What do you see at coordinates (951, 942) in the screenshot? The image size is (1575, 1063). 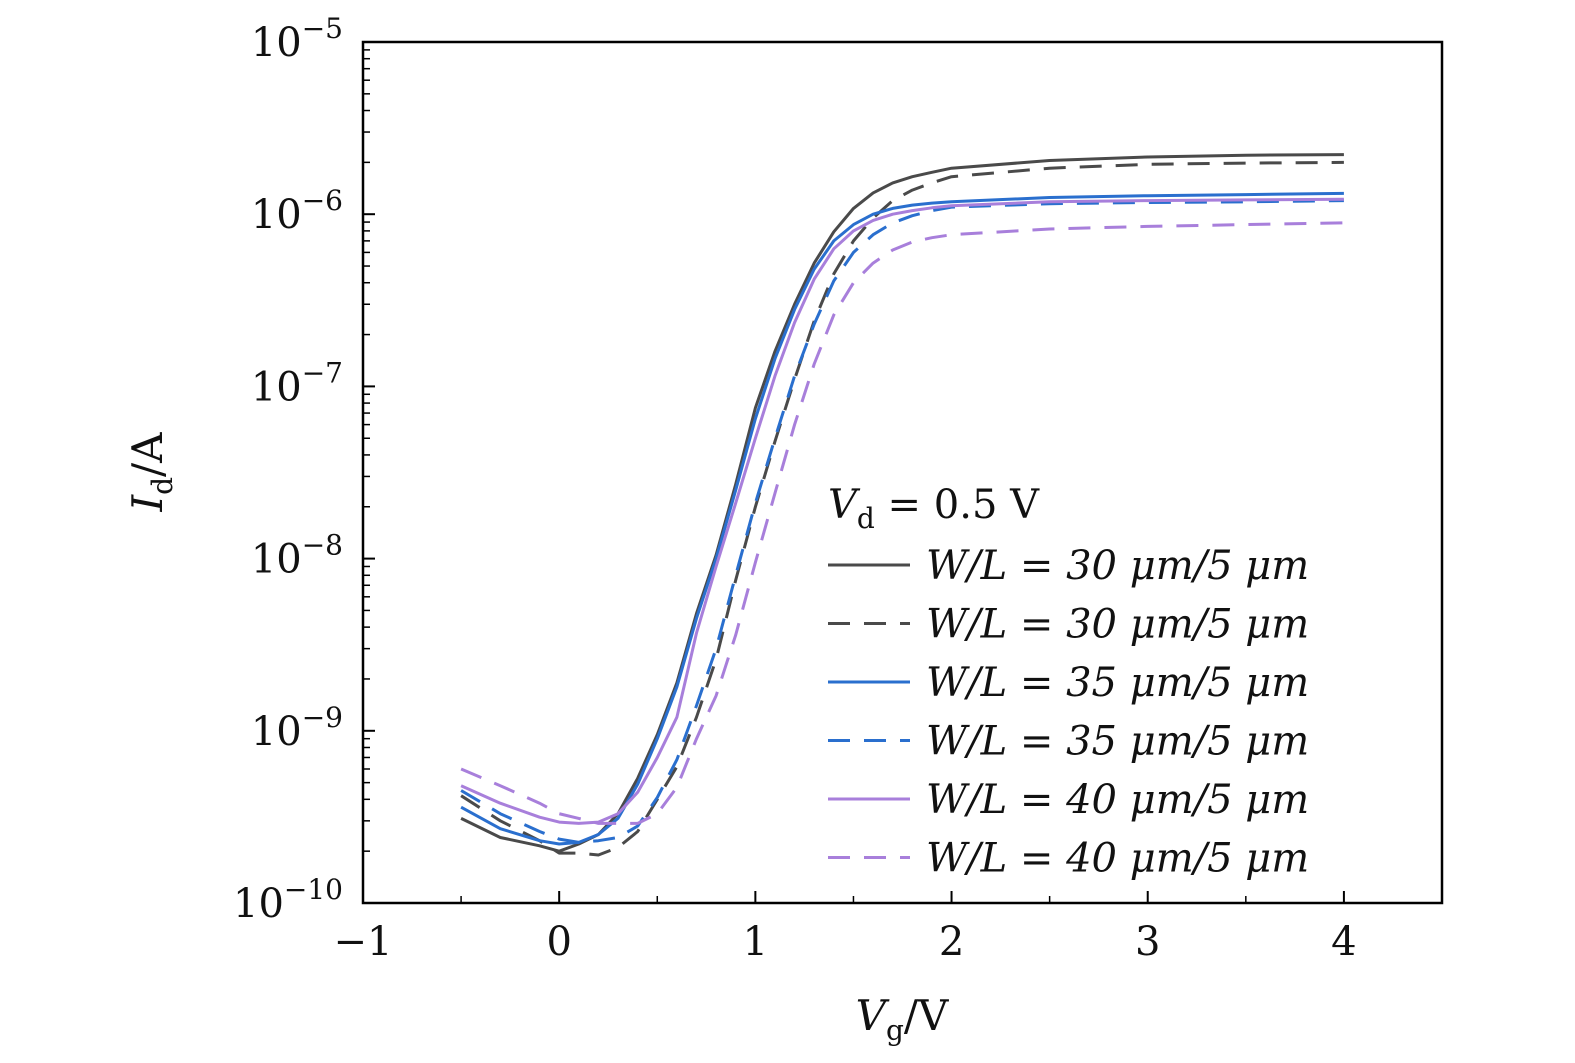 I see `x-tick-label: 2` at bounding box center [951, 942].